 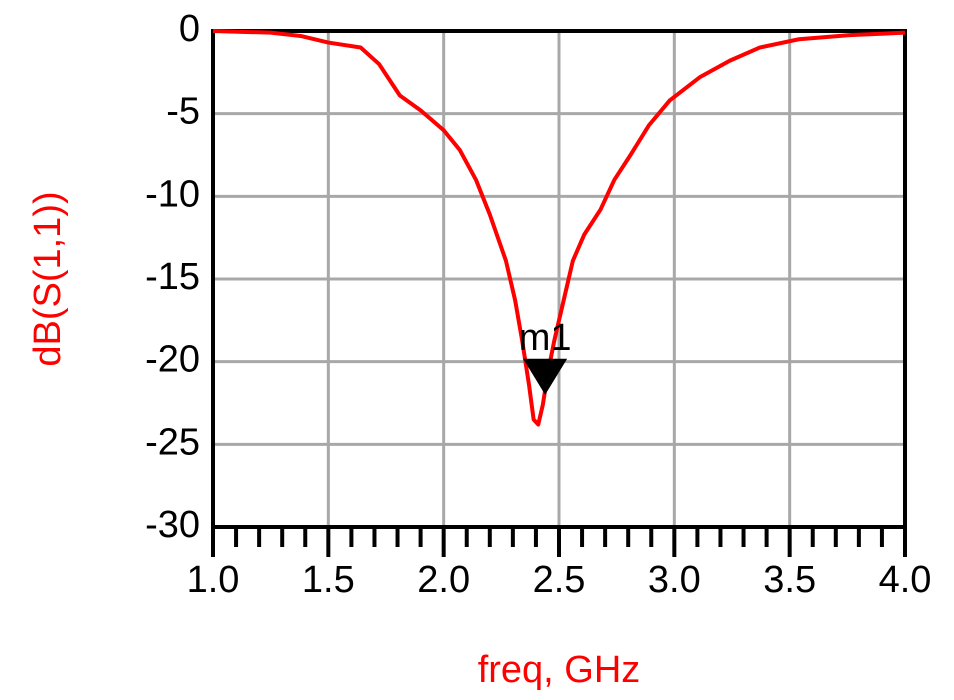 I want to click on x-tick-label: 4.0, so click(x=905, y=580).